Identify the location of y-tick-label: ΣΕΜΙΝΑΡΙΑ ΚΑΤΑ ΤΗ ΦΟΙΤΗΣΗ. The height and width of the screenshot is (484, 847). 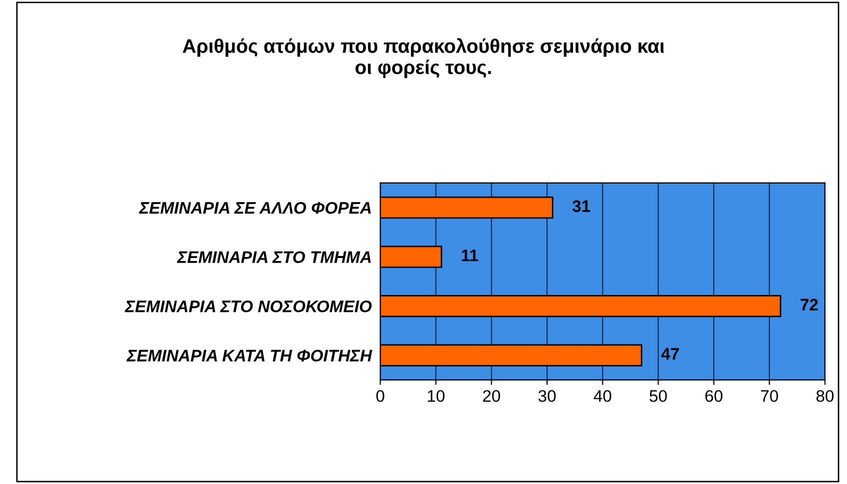
(249, 356).